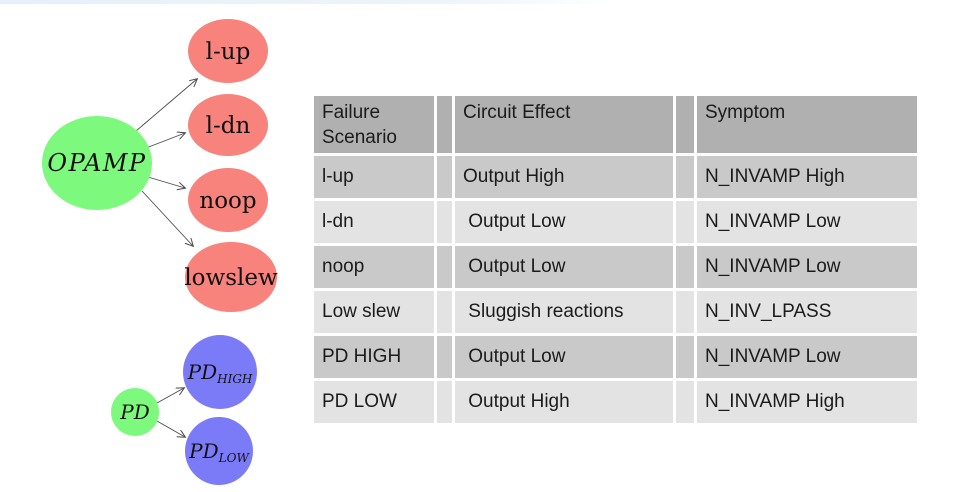 The image size is (964, 492). I want to click on node-l-dn-label: l-dn, so click(228, 126).